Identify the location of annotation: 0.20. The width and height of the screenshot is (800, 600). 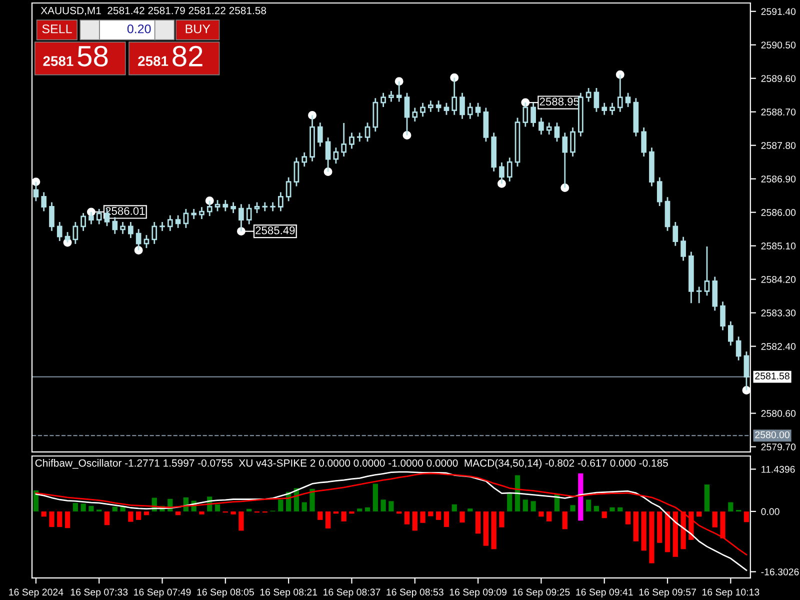
(139, 29).